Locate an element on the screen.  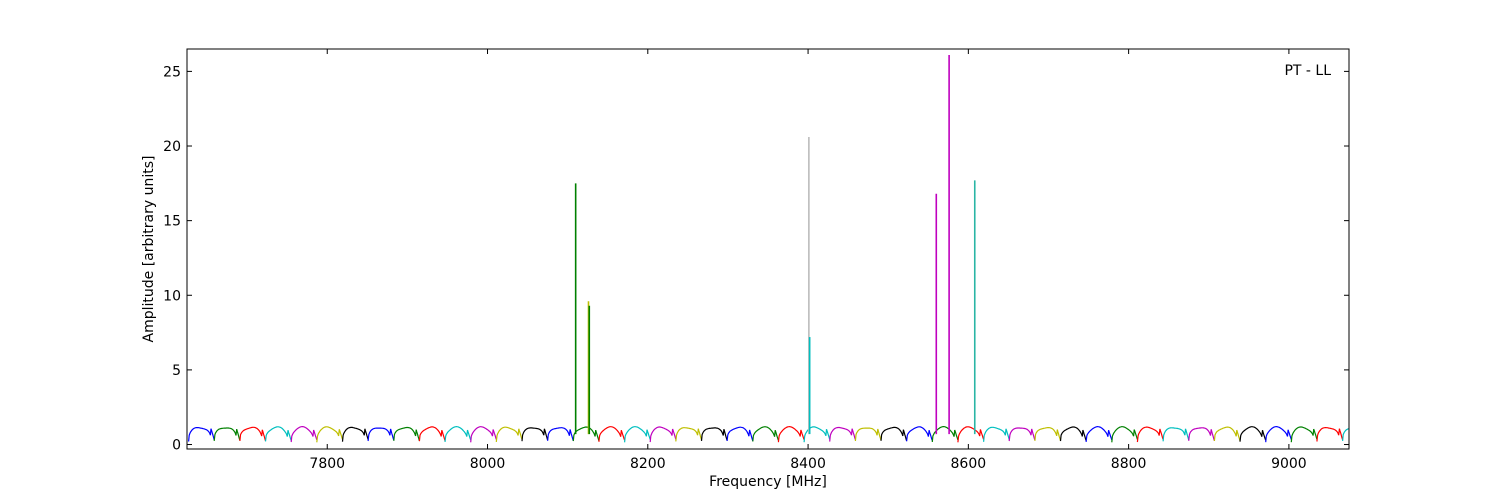
x-tick-label: 8800 is located at coordinates (1129, 464).